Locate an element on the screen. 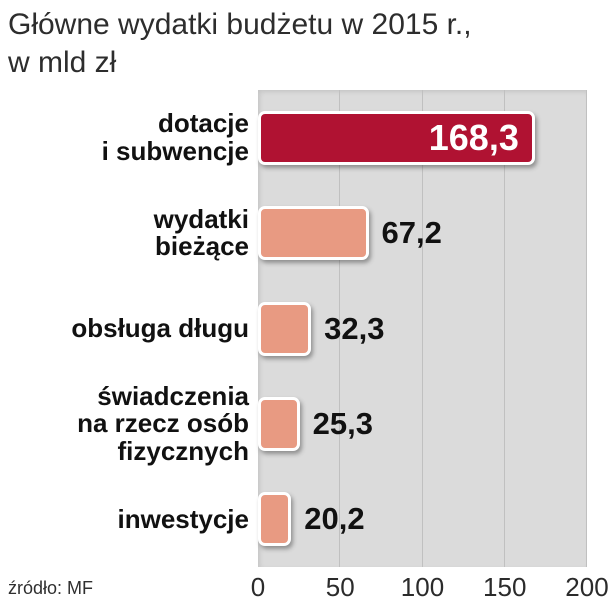  category-label: inwestycje is located at coordinates (183, 518).